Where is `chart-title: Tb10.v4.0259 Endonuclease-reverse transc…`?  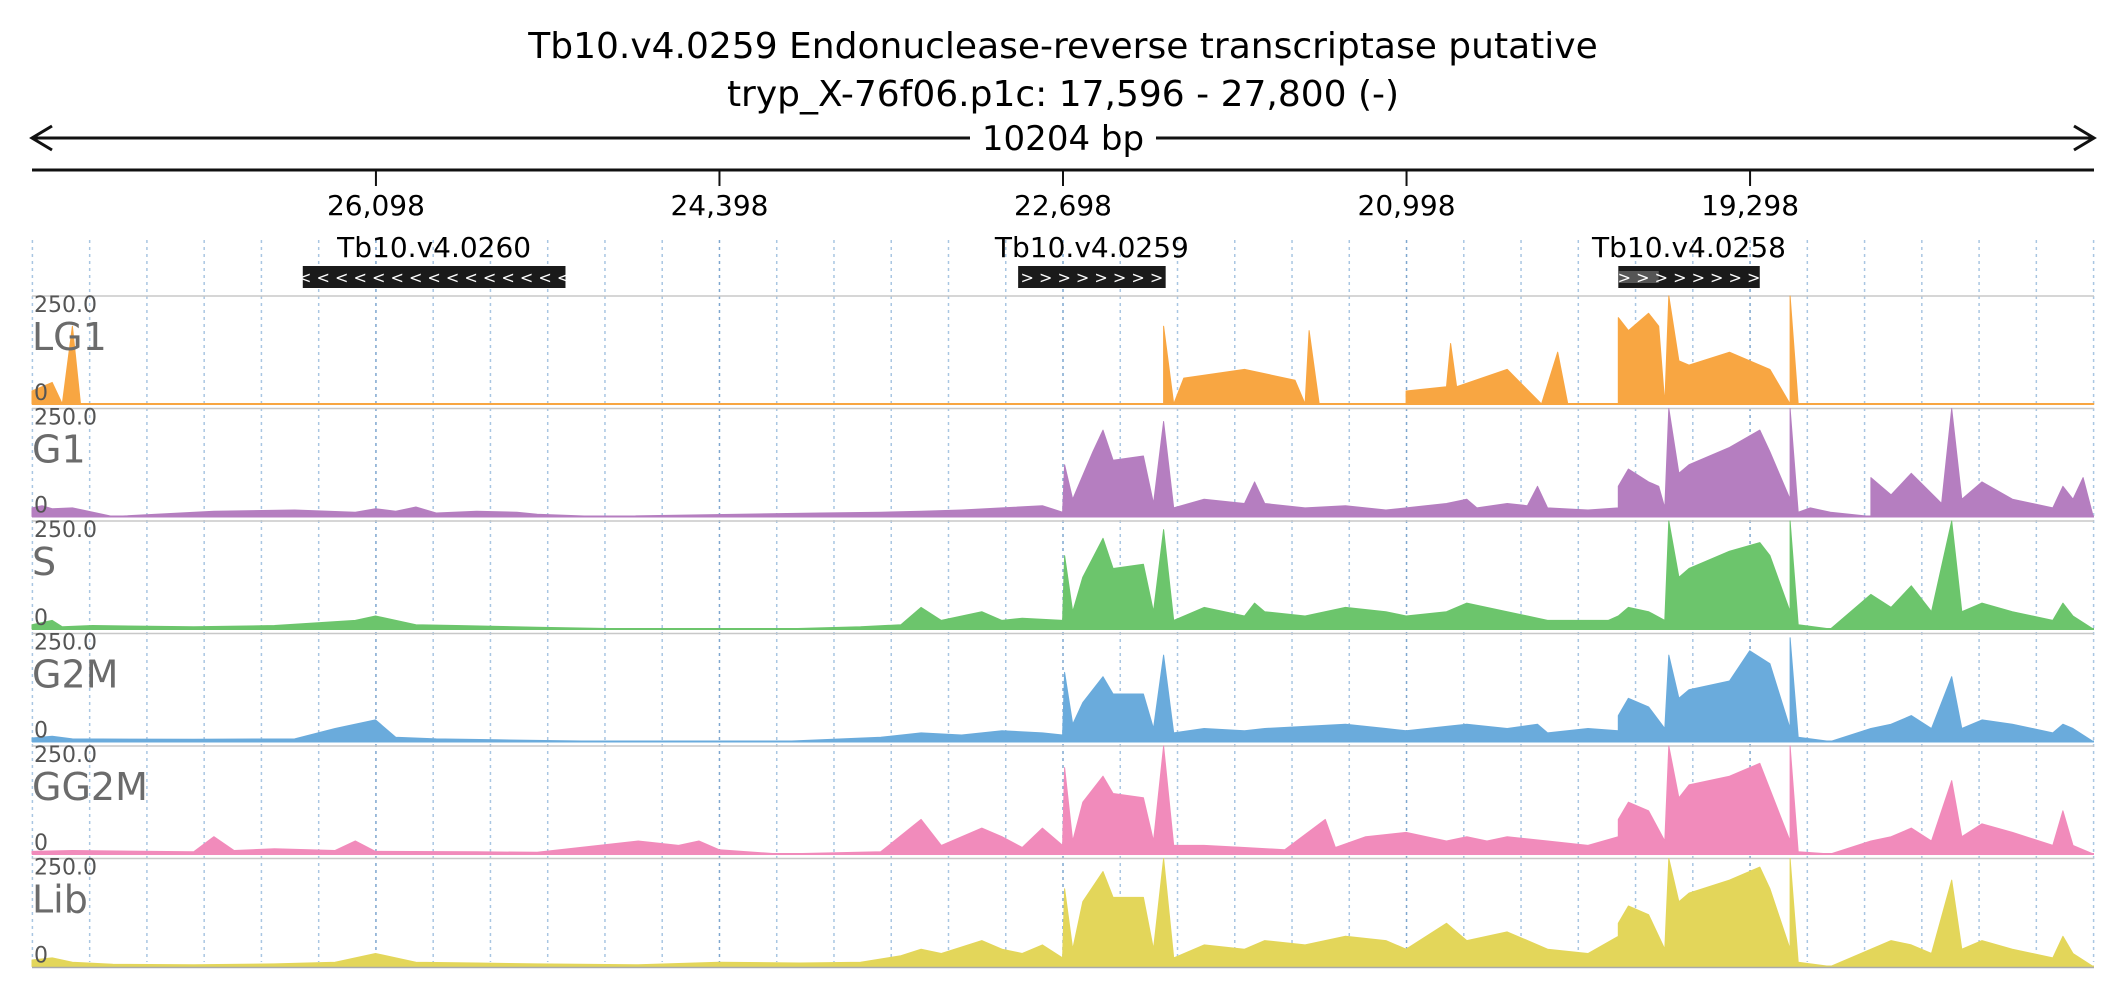
chart-title: Tb10.v4.0259 Endonuclease-reverse transc… is located at coordinates (1062, 46).